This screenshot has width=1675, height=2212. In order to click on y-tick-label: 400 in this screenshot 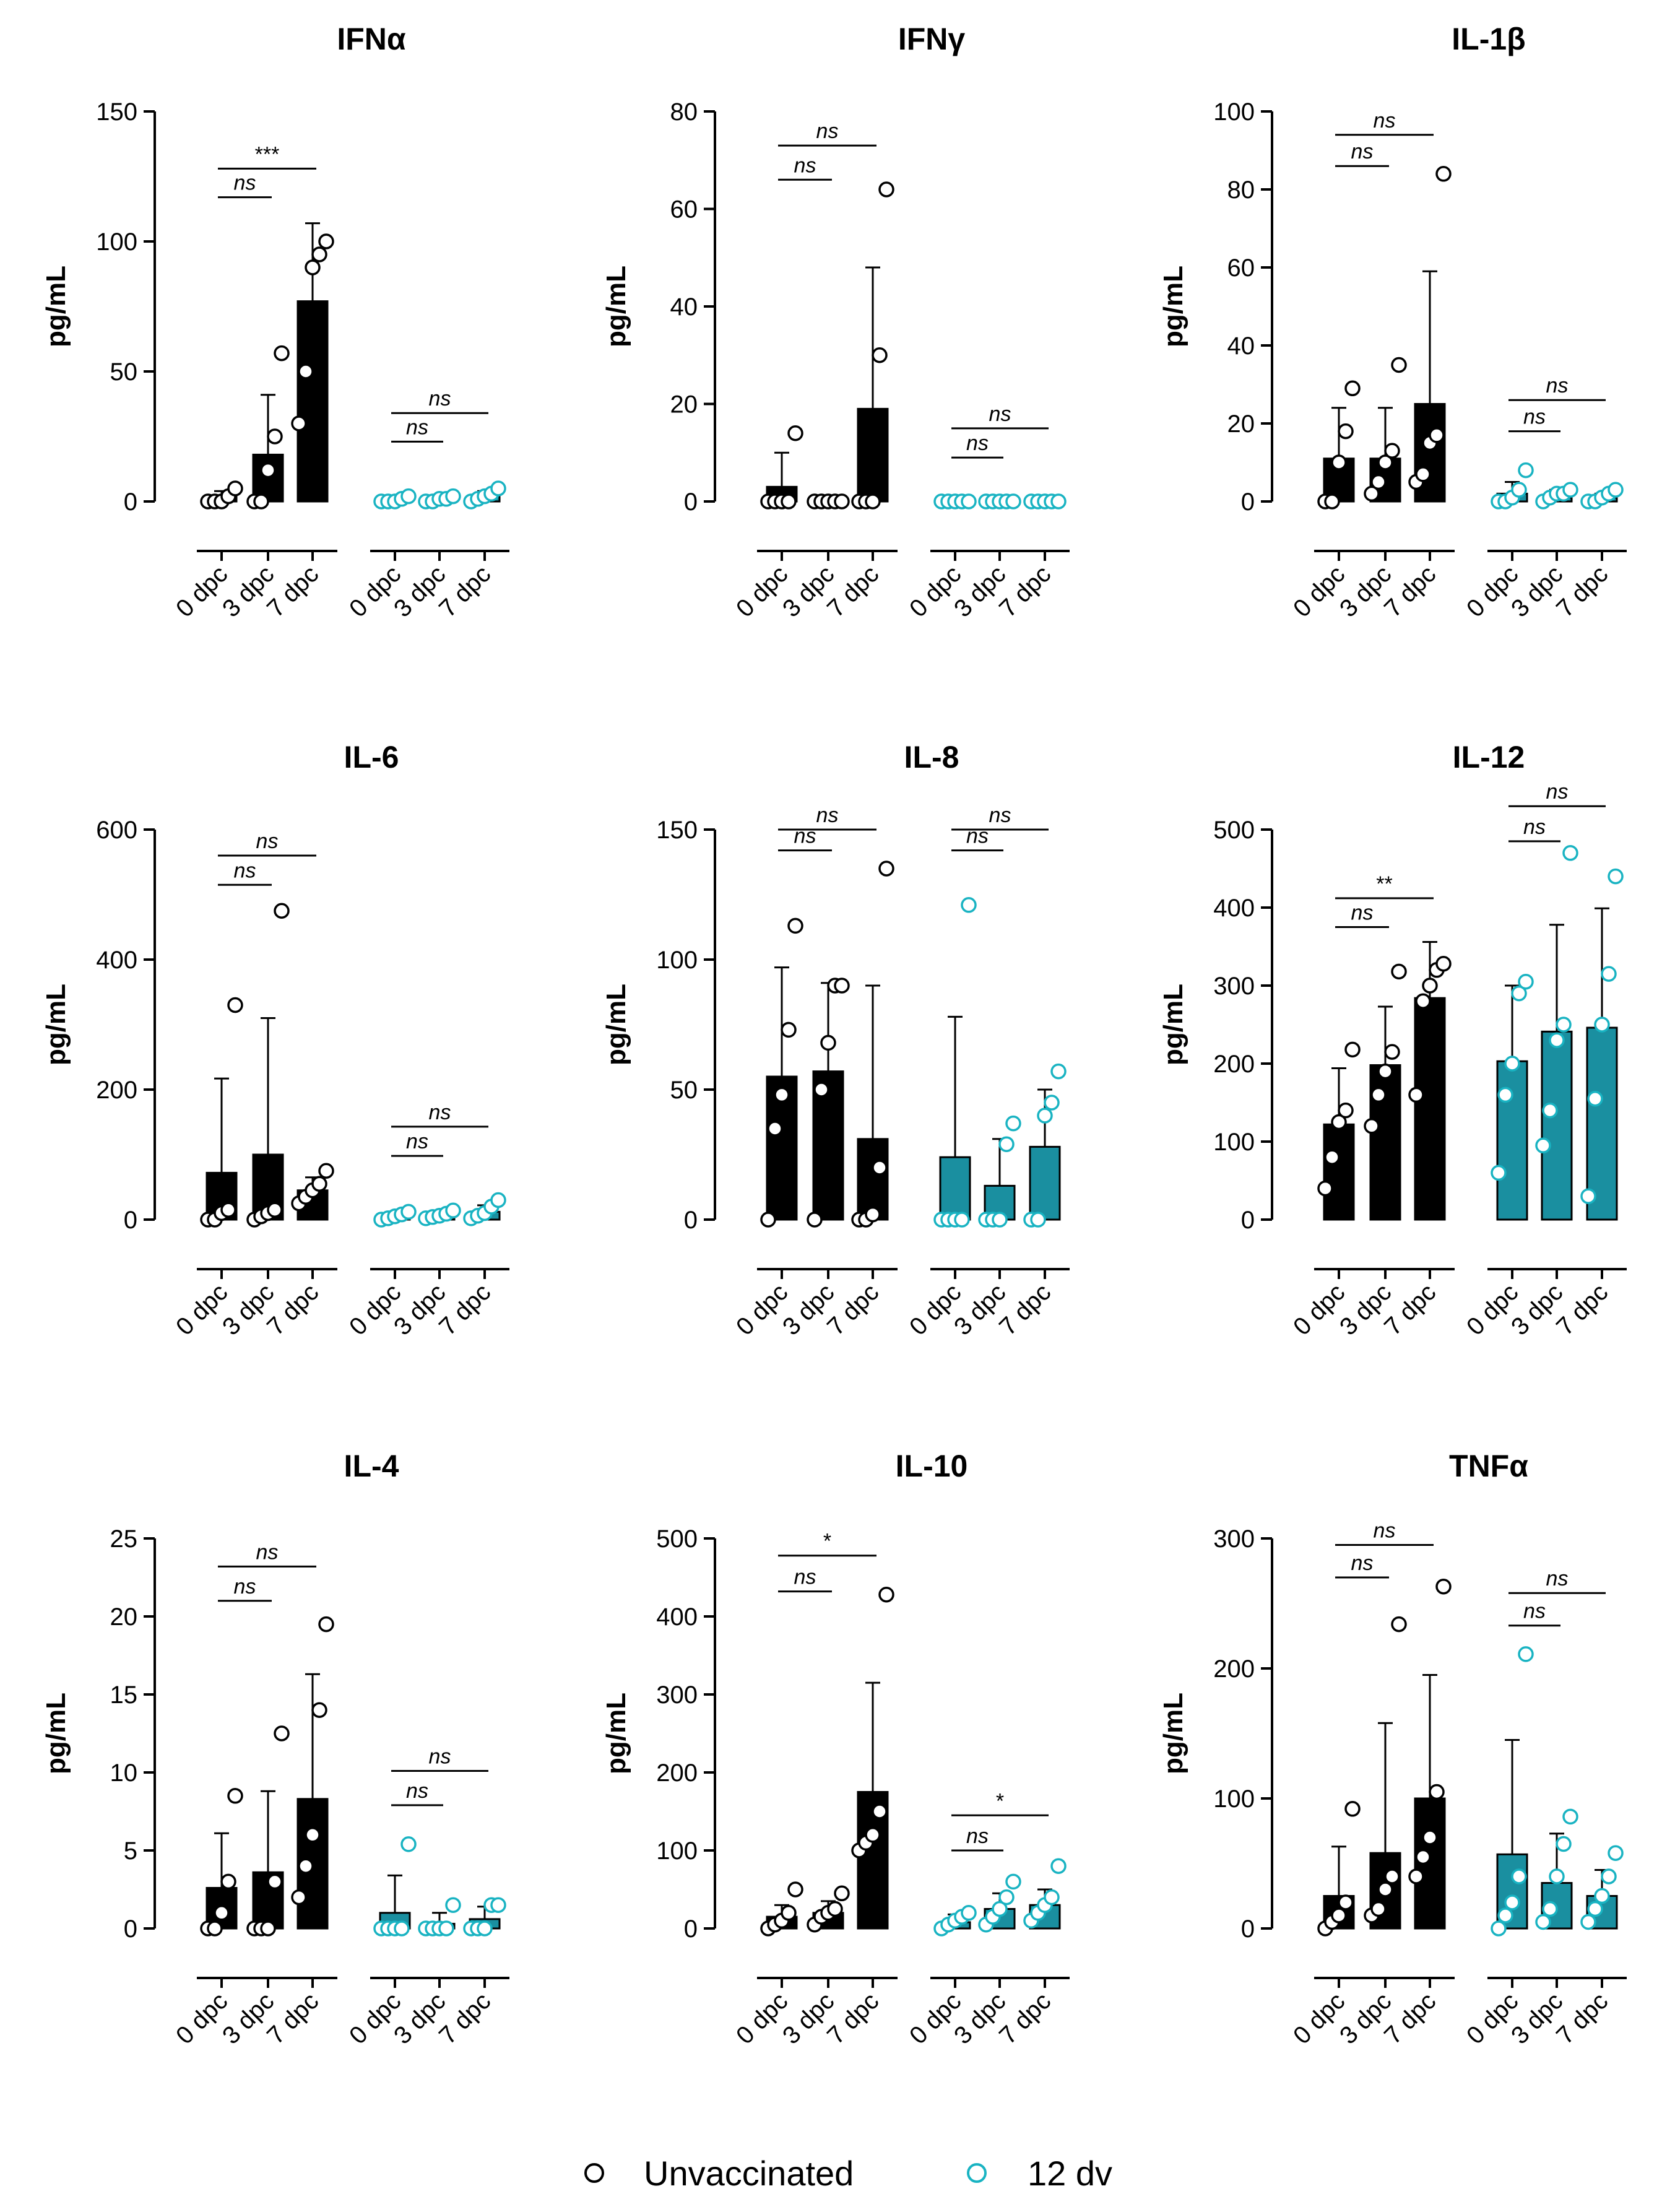, I will do `click(677, 1617)`.